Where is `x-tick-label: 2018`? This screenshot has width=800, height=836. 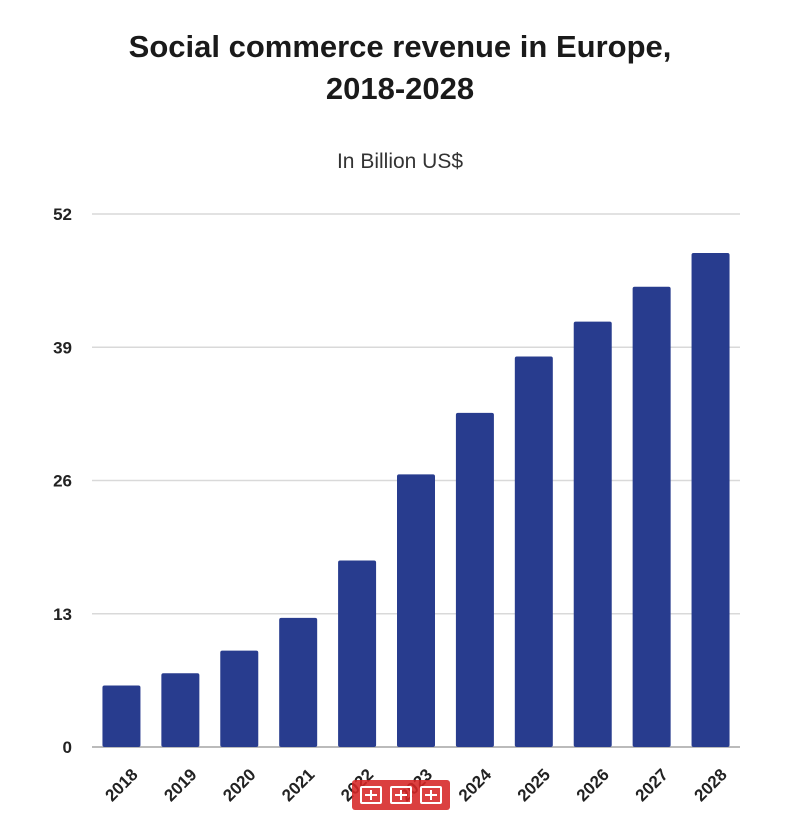 x-tick-label: 2018 is located at coordinates (121, 785).